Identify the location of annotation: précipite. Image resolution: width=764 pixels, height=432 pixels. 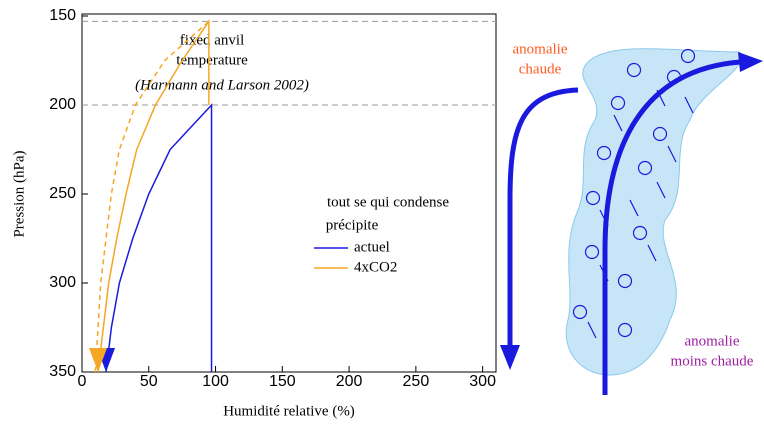
(352, 225).